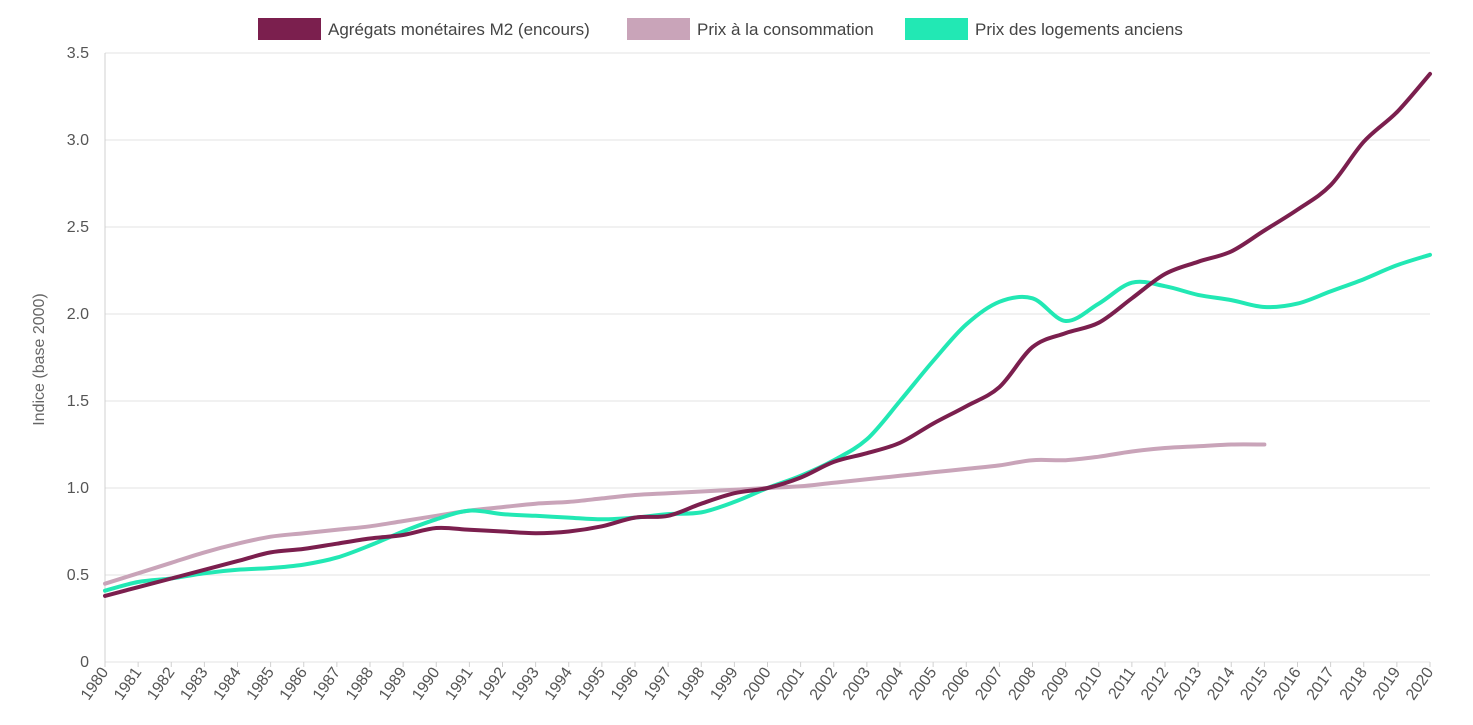  Describe the element at coordinates (658, 683) in the screenshot. I see `x-tick-label: 1997` at that location.